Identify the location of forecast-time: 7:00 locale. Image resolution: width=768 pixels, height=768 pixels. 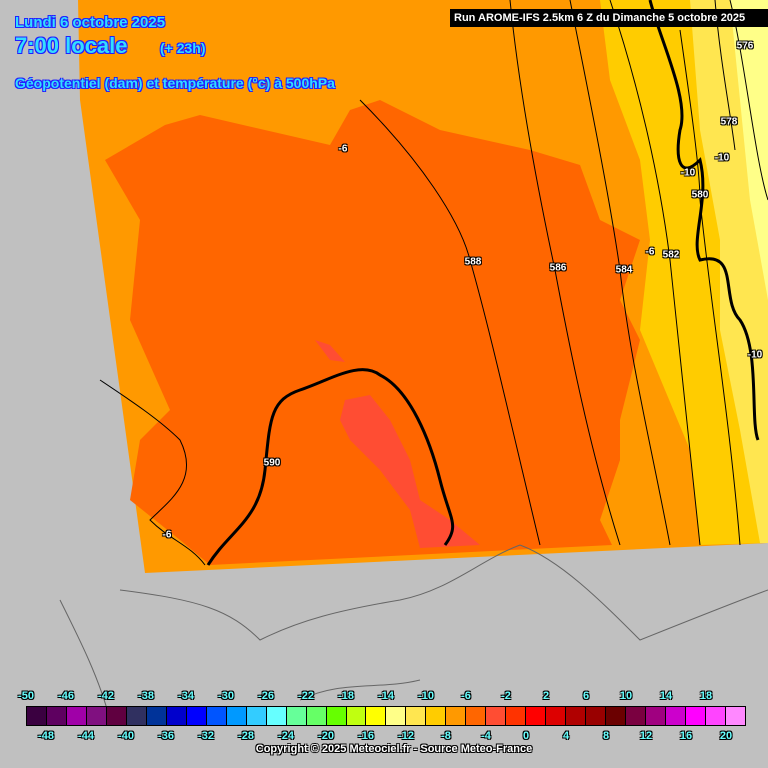
(71, 45).